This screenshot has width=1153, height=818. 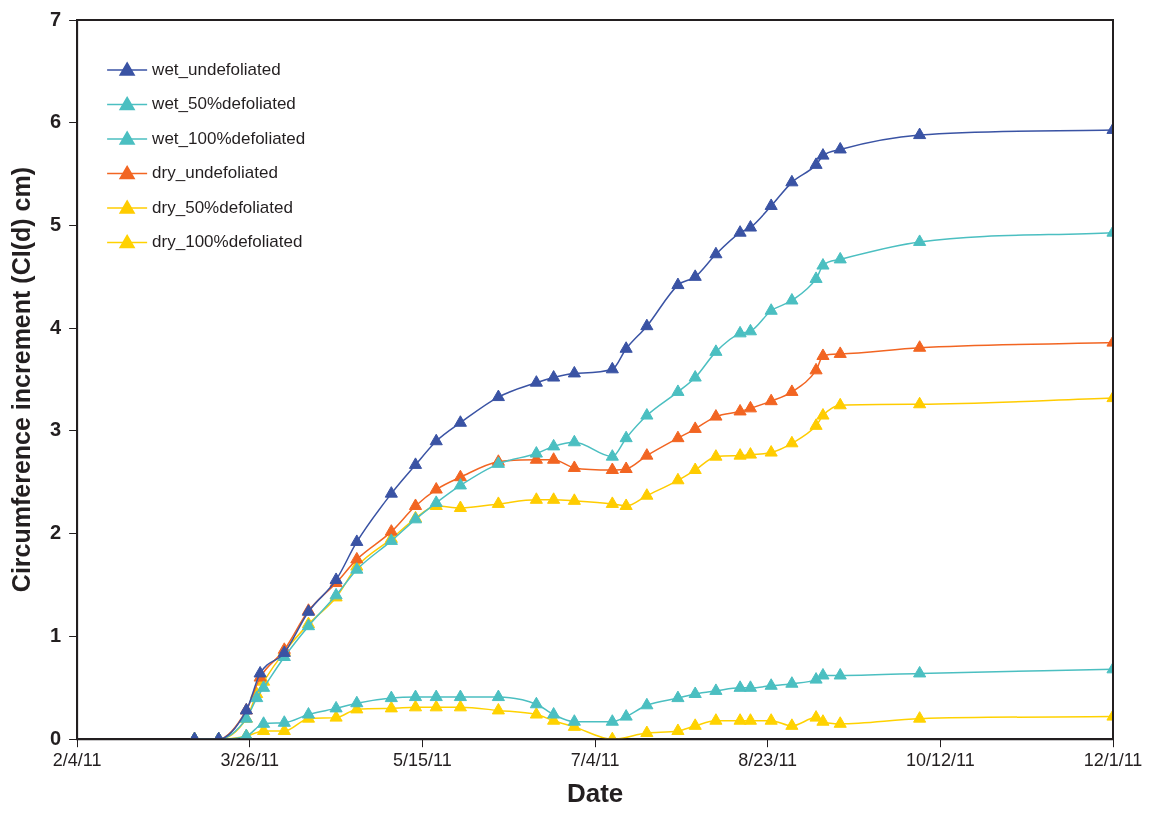 I want to click on x-tick-label: 8/23/11, so click(x=768, y=759).